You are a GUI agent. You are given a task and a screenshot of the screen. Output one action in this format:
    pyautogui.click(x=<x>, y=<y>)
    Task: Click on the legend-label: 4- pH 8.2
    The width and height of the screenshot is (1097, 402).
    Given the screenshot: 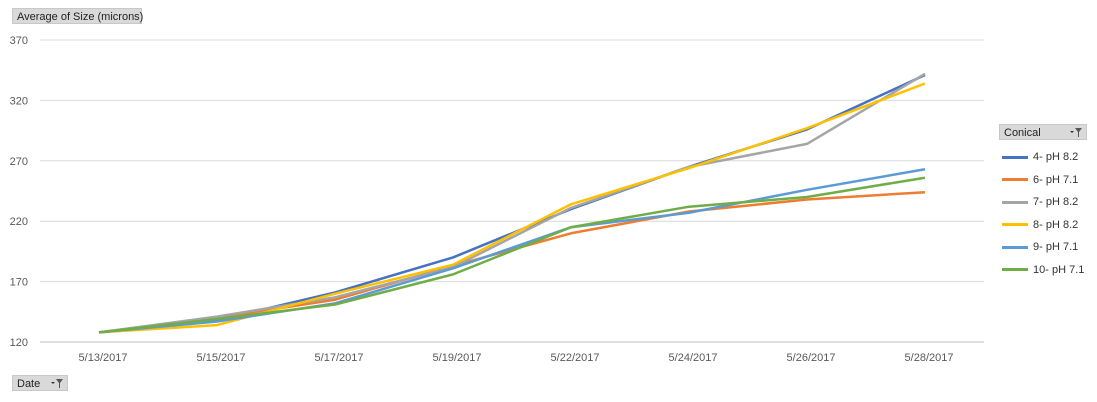 What is the action you would take?
    pyautogui.click(x=1056, y=157)
    